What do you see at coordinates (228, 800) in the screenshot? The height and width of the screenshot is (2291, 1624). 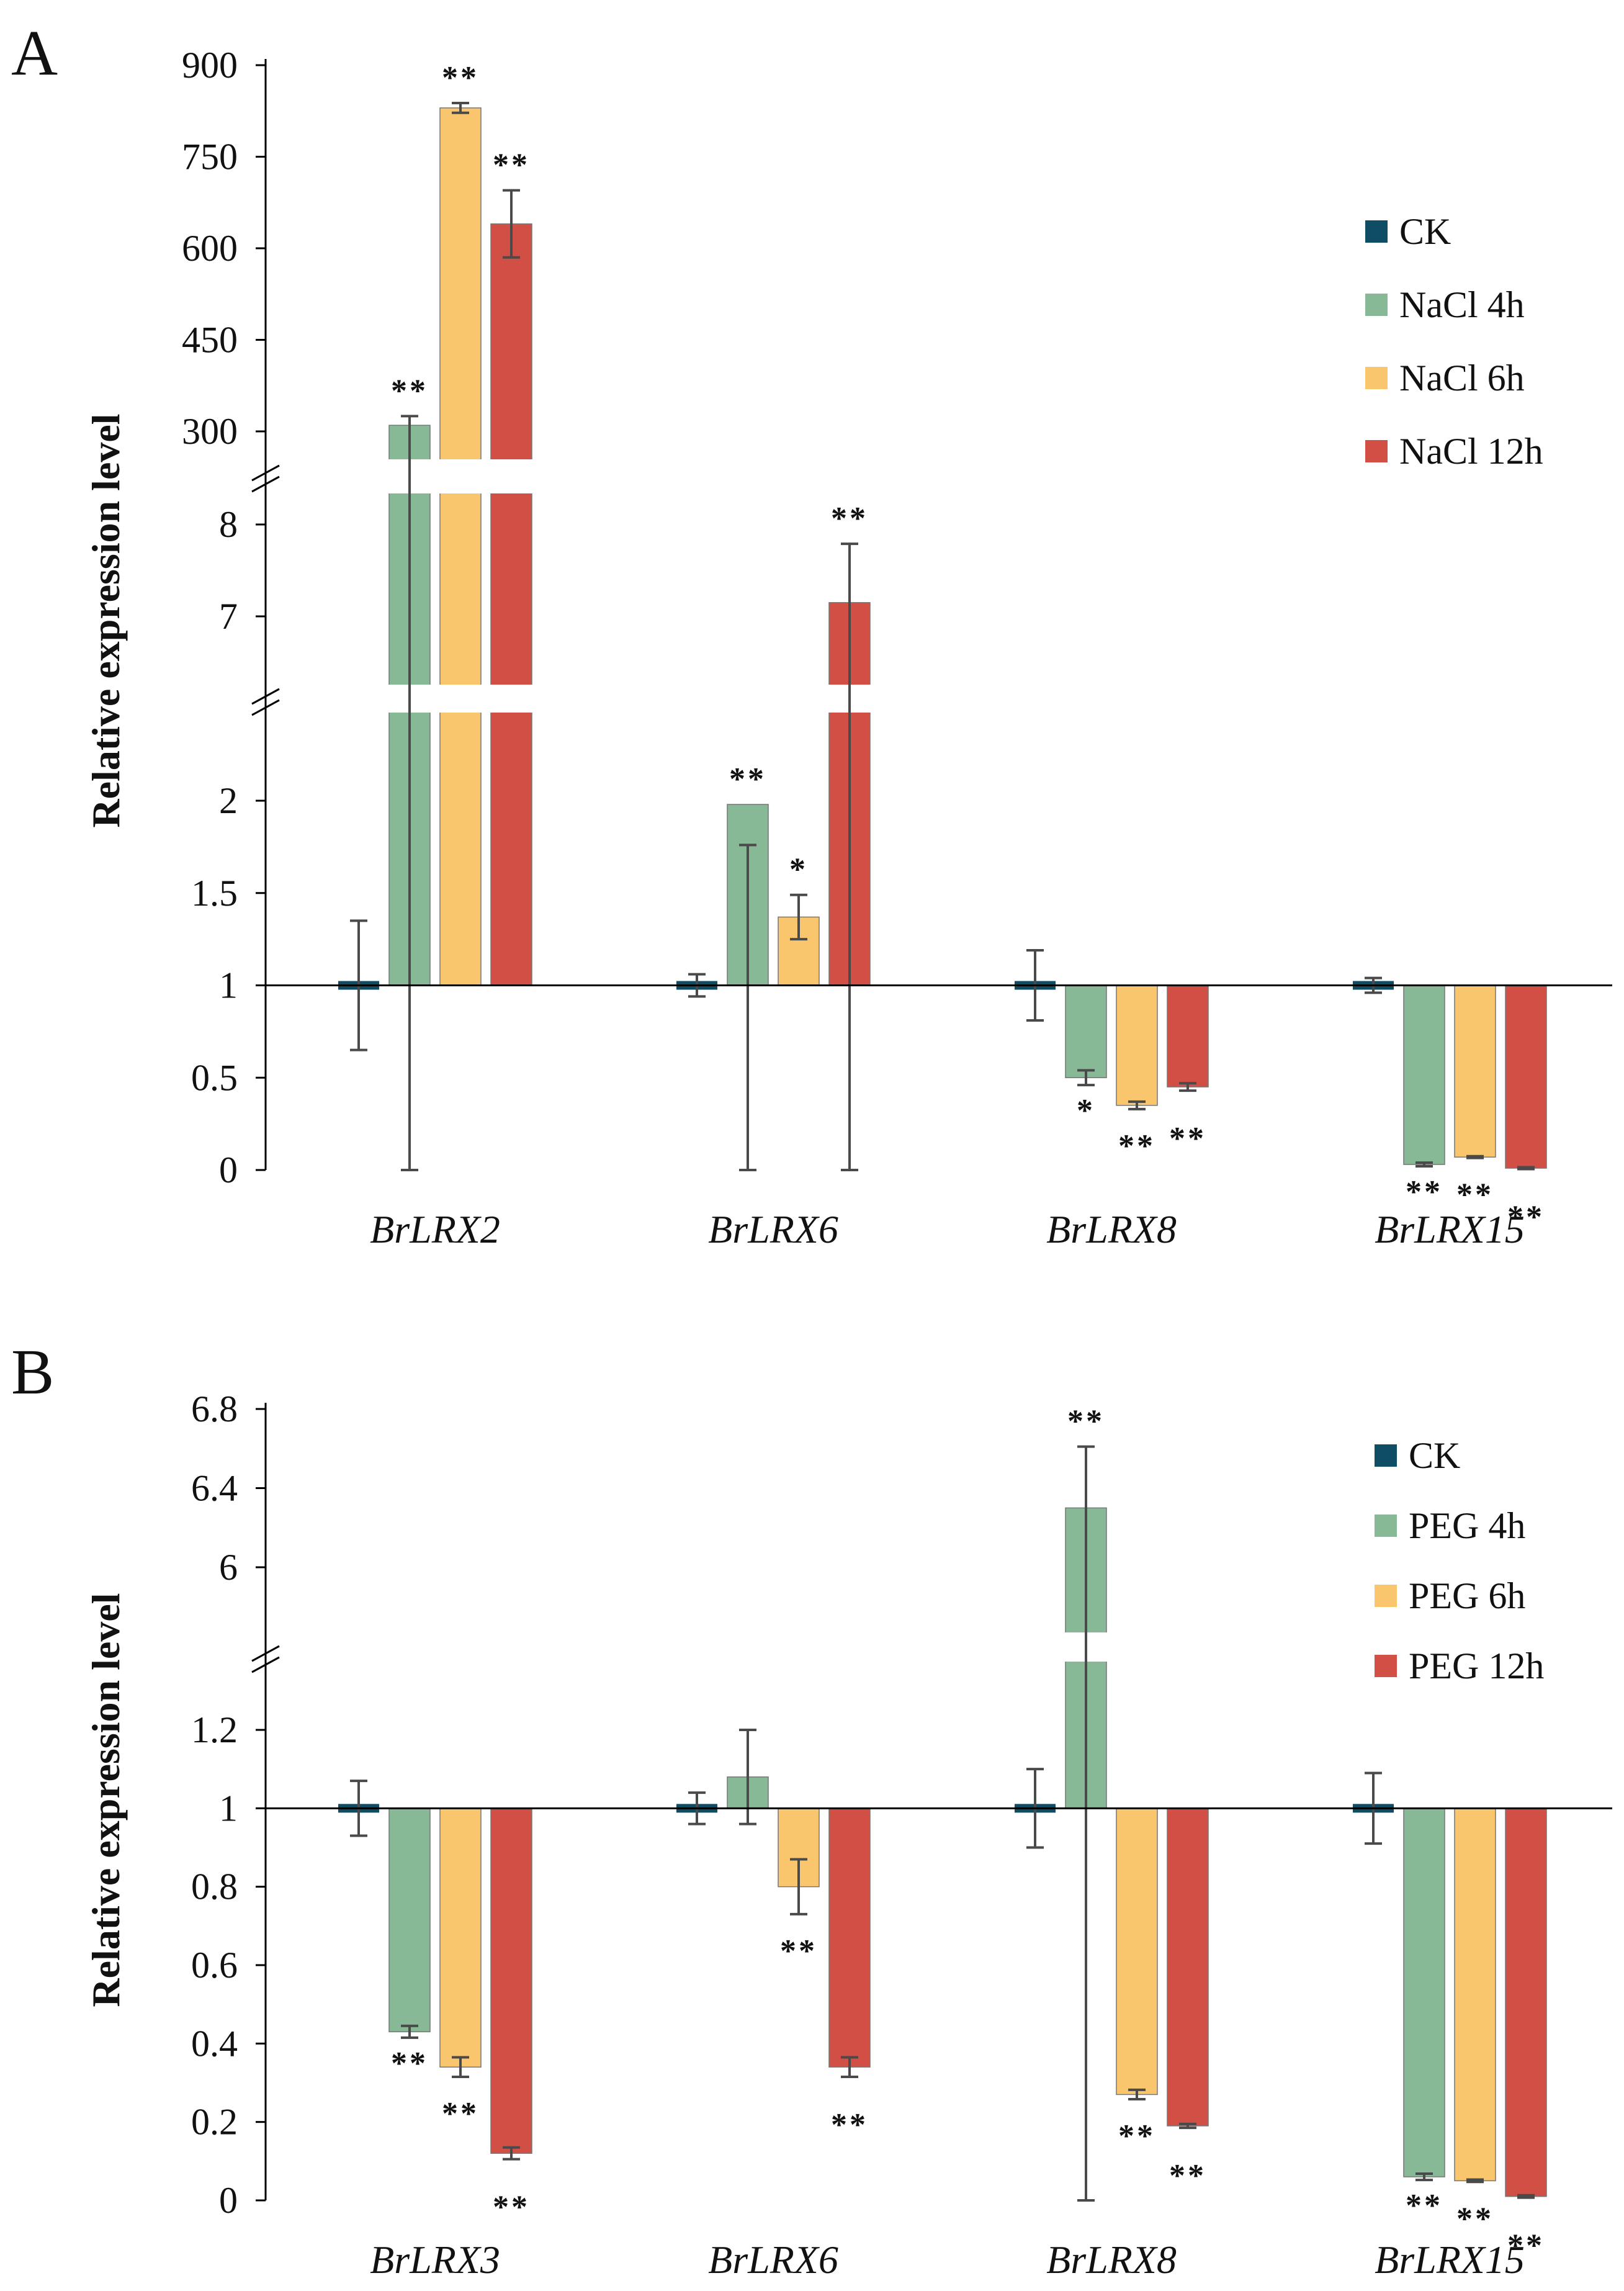 I see `y-tick-label: 2` at bounding box center [228, 800].